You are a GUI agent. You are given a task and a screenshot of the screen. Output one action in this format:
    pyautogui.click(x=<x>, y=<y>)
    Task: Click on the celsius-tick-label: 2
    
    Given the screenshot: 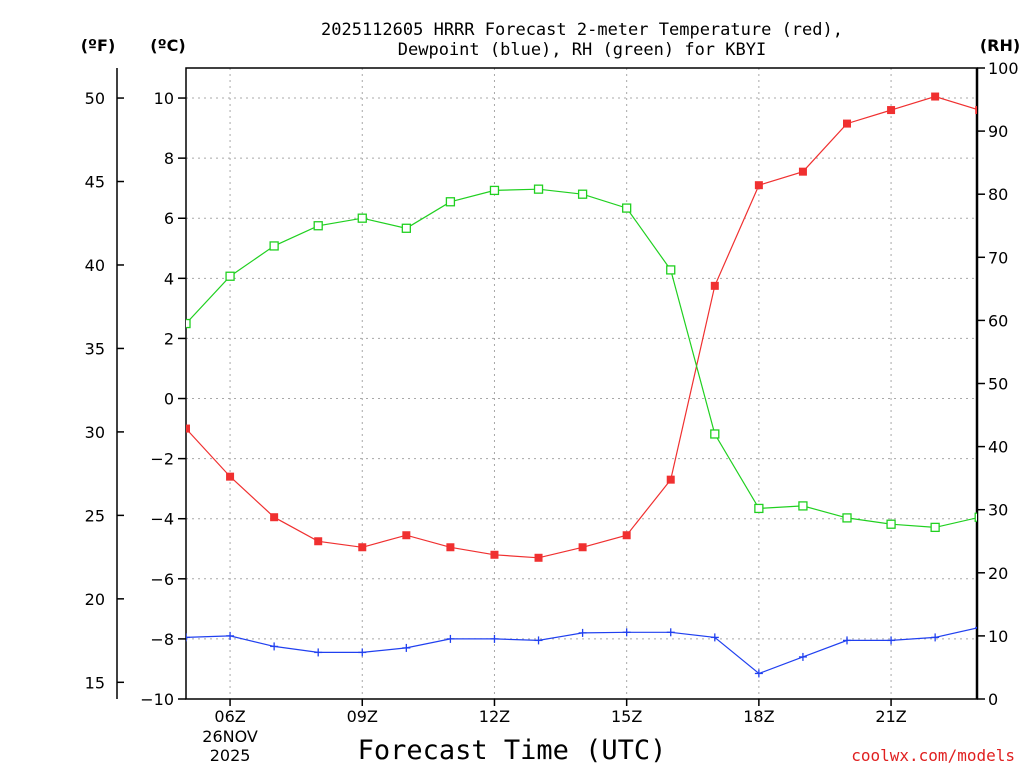 What is the action you would take?
    pyautogui.click(x=169, y=338)
    